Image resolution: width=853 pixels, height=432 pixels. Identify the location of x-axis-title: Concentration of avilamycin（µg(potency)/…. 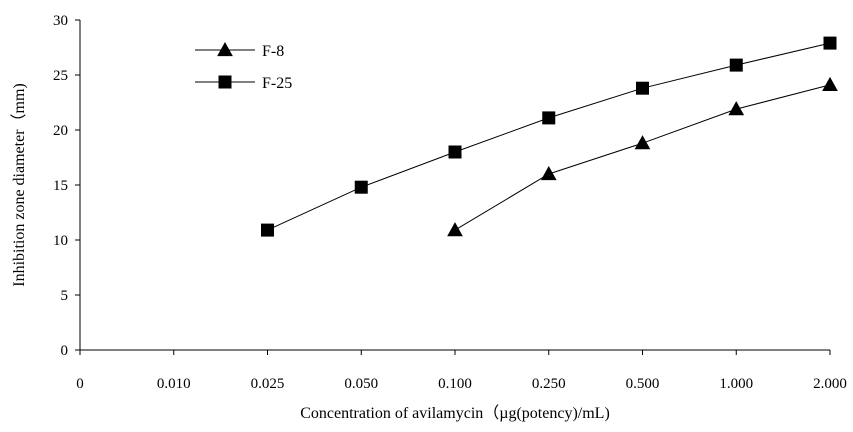
(455, 413).